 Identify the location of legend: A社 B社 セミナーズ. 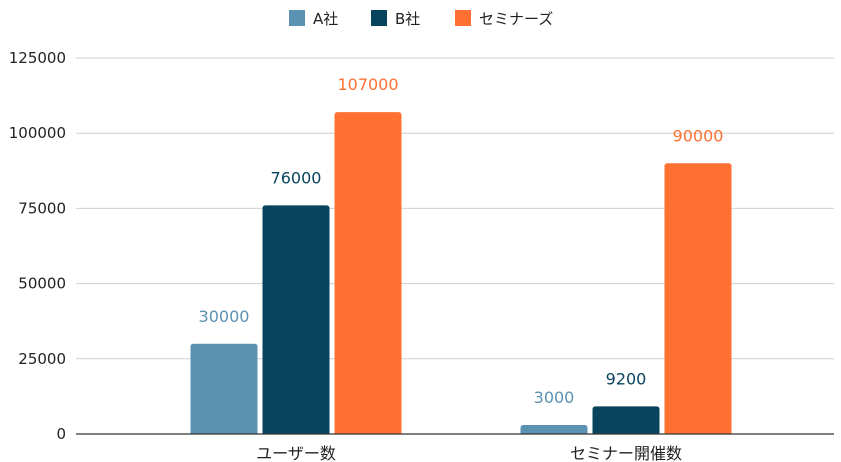
(421, 19).